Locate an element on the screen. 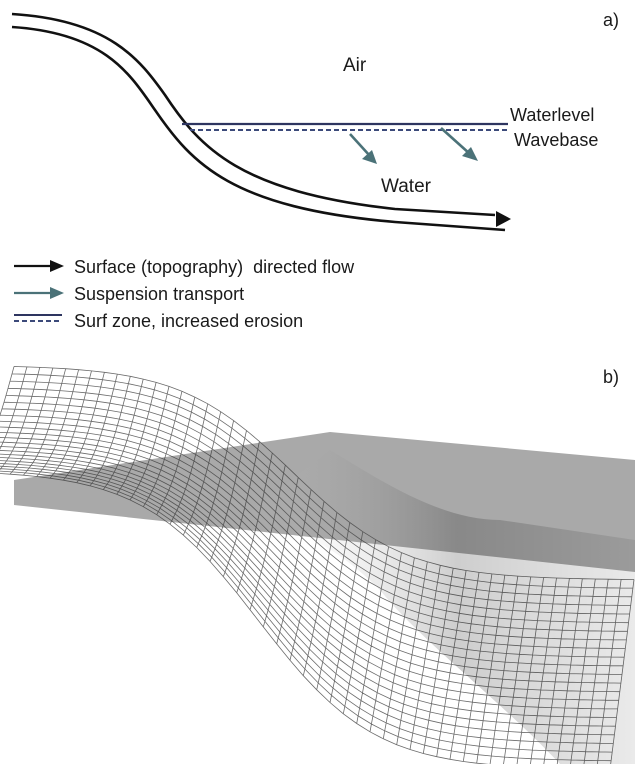  air-label: Air is located at coordinates (355, 65).